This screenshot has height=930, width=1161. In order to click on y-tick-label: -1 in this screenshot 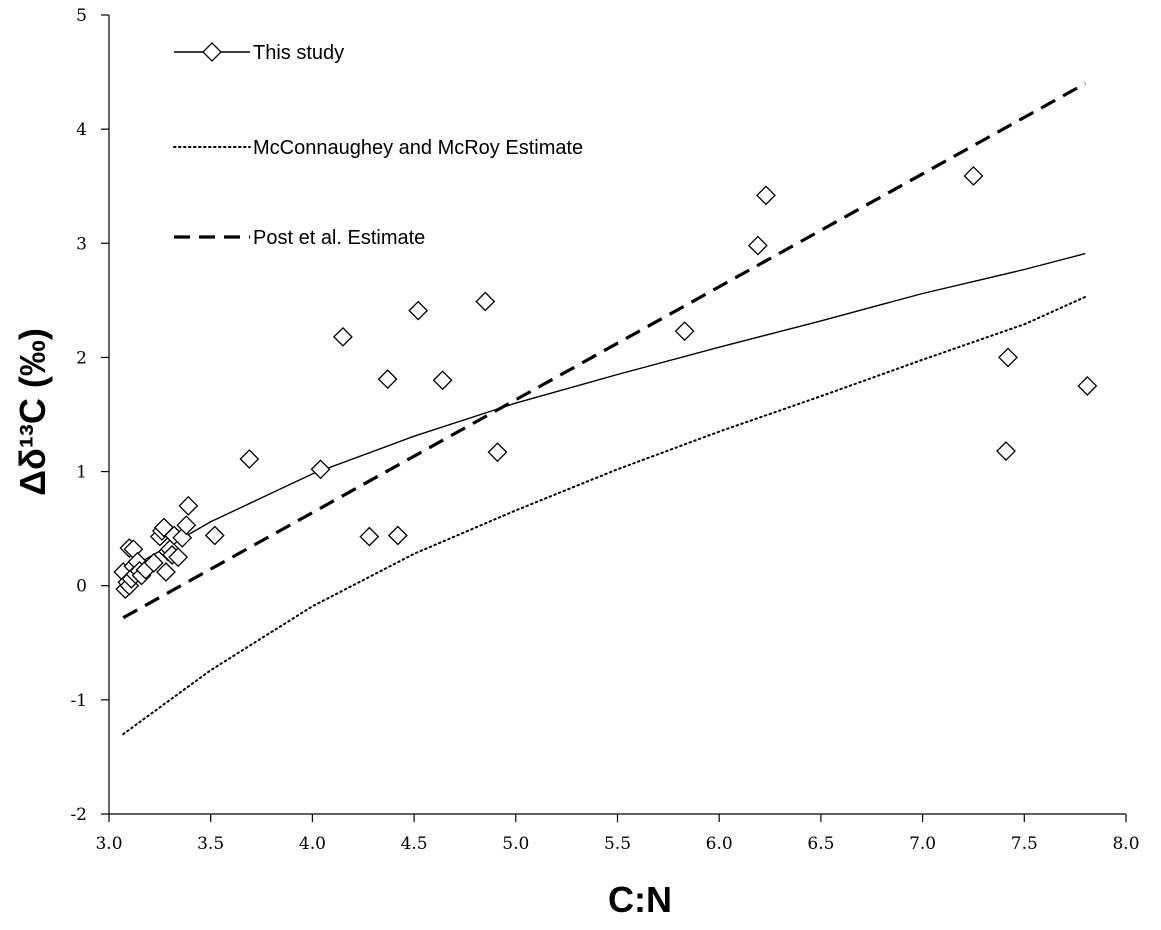, I will do `click(78, 701)`.